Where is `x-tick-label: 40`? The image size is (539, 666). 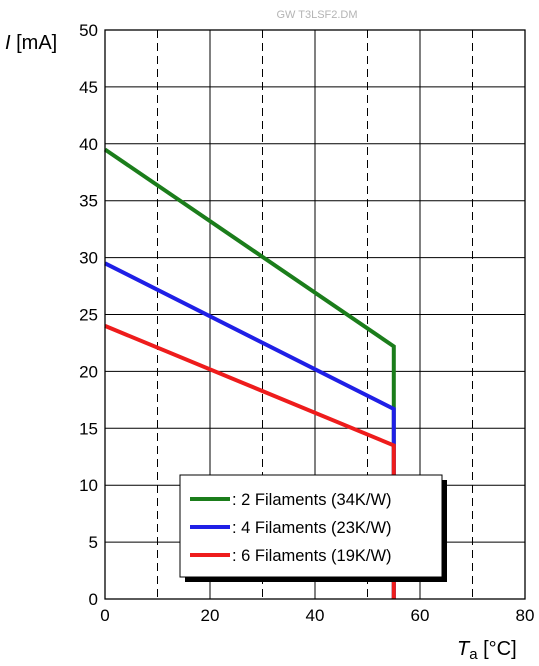 x-tick-label: 40 is located at coordinates (315, 615).